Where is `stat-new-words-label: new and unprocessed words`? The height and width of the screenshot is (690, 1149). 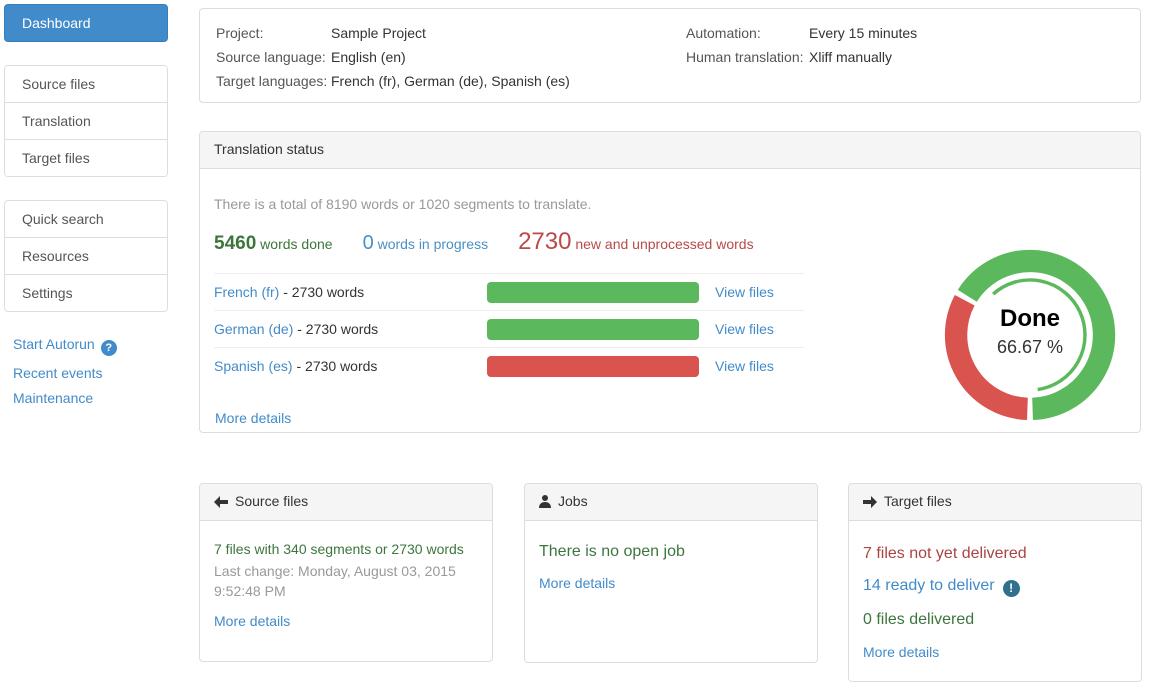 stat-new-words-label: new and unprocessed words is located at coordinates (664, 244).